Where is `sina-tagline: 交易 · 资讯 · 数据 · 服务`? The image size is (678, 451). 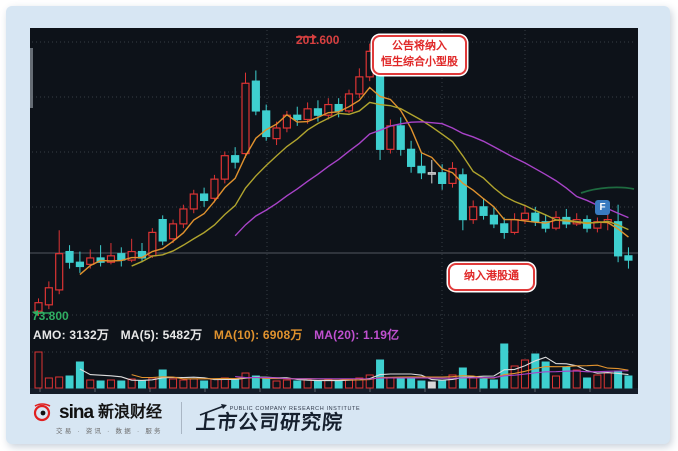 sina-tagline: 交易 · 资讯 · 数据 · 服务 is located at coordinates (109, 431).